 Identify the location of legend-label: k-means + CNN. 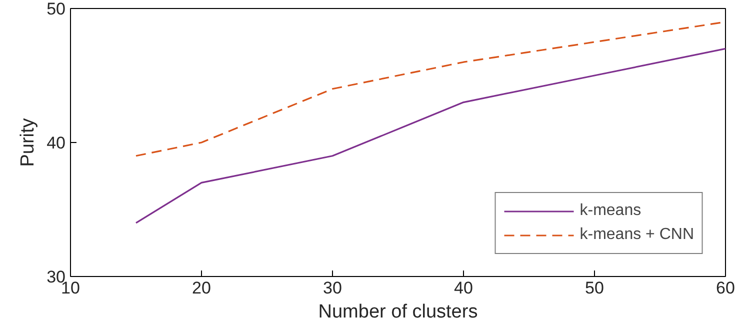
(637, 235).